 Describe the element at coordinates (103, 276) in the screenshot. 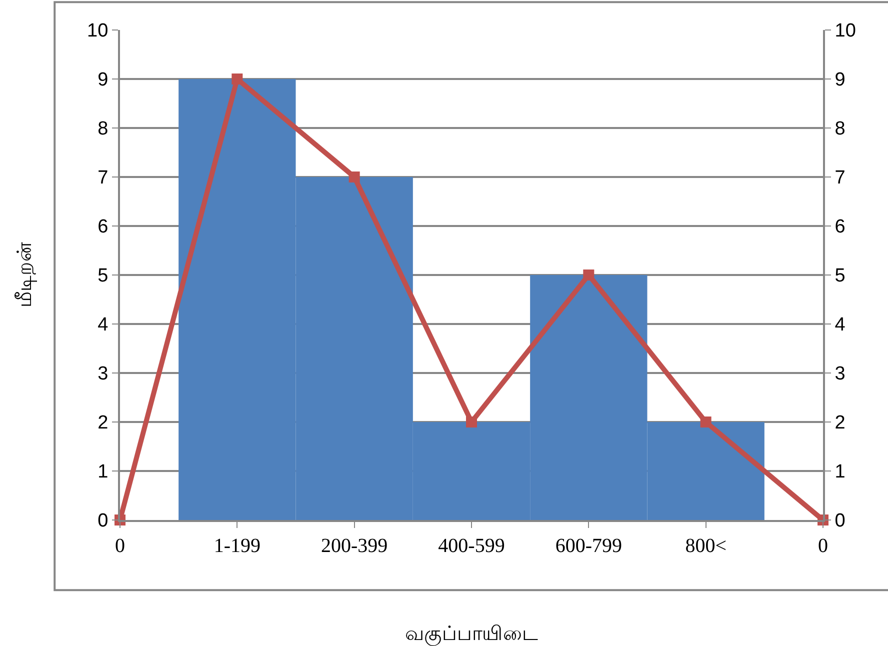

I see `y-tick-label: 5` at that location.